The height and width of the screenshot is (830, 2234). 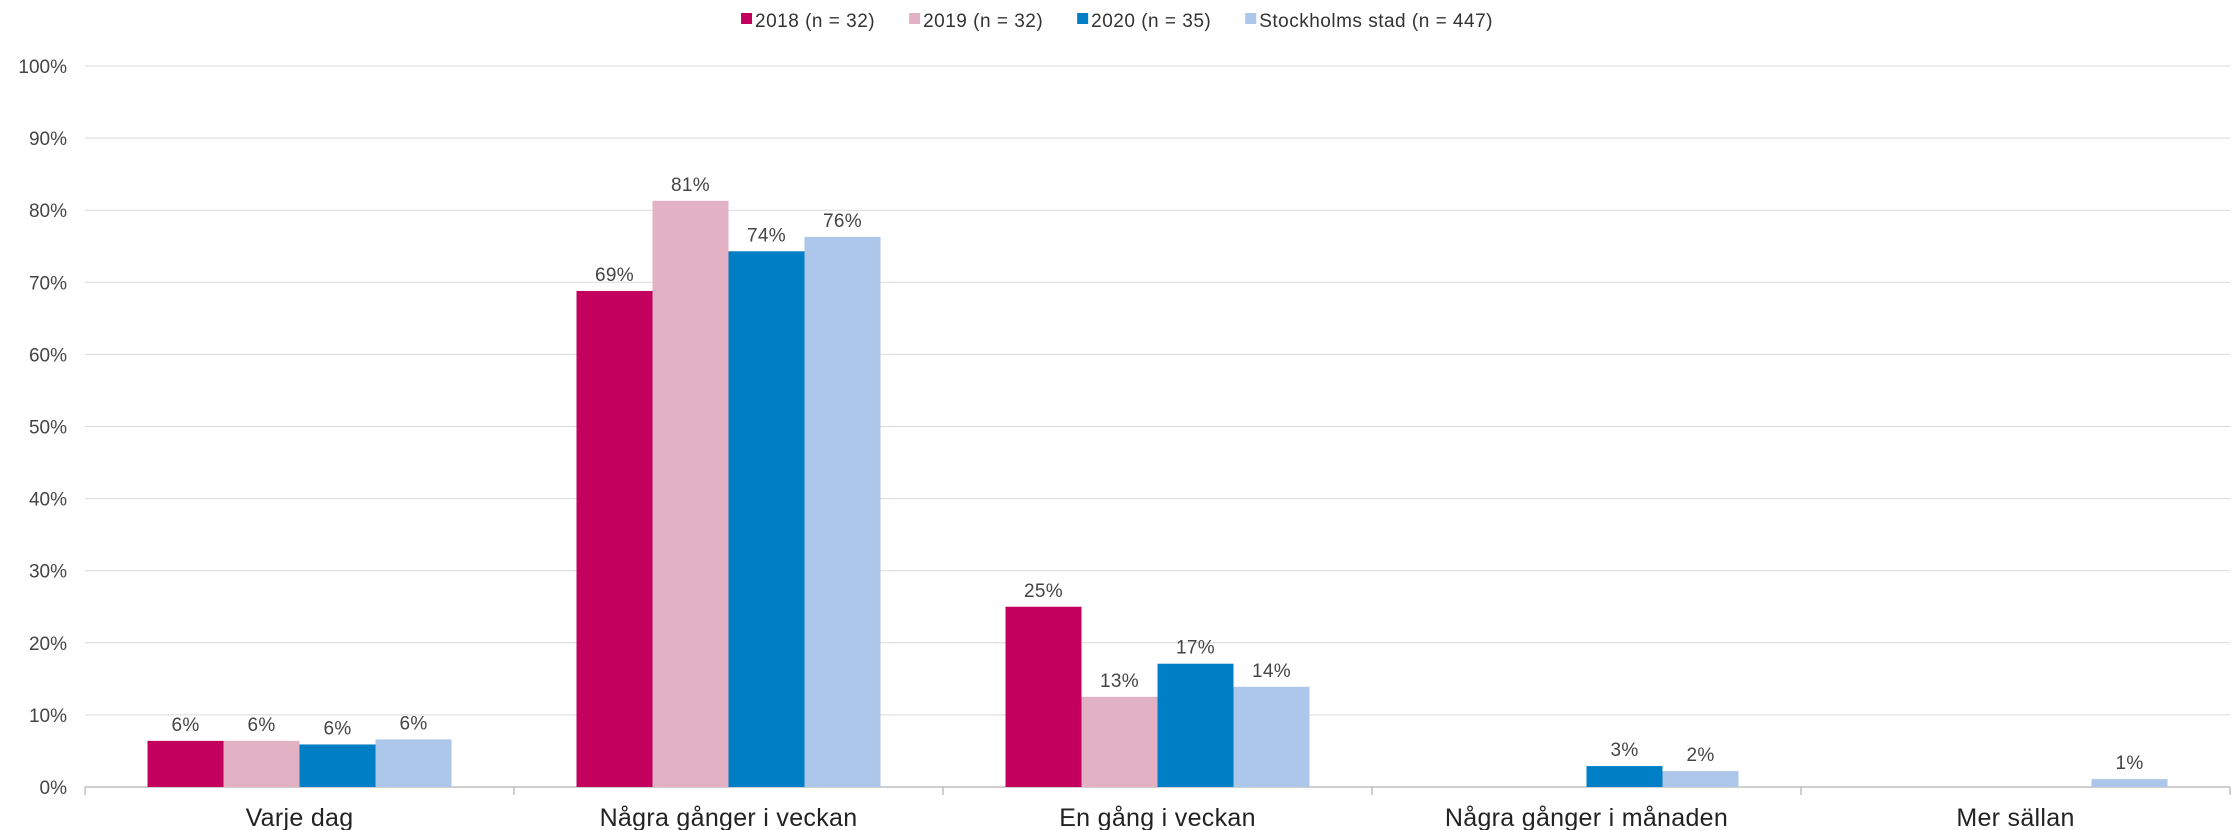 What do you see at coordinates (48, 500) in the screenshot?
I see `y-tick-label: 40%` at bounding box center [48, 500].